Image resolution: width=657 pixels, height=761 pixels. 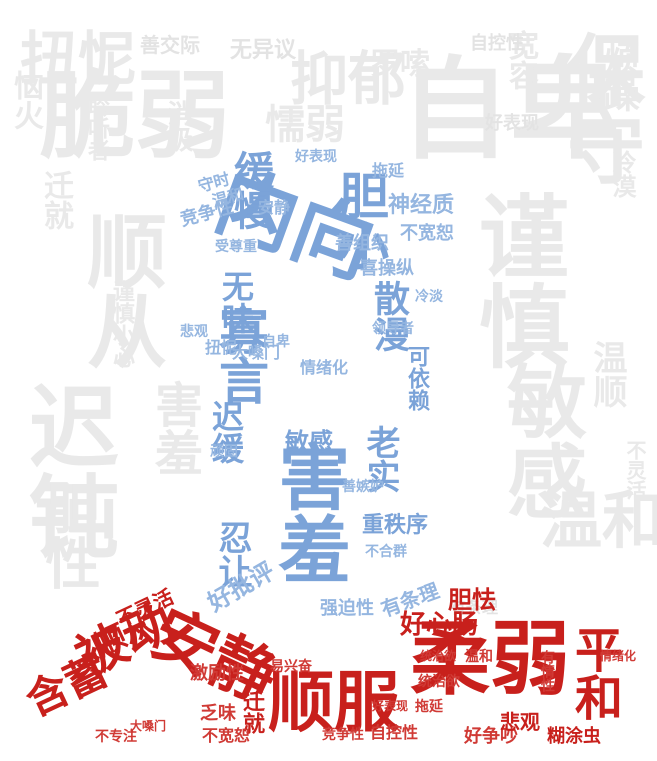 What do you see at coordinates (347, 608) in the screenshot?
I see `head-word: 强迫性` at bounding box center [347, 608].